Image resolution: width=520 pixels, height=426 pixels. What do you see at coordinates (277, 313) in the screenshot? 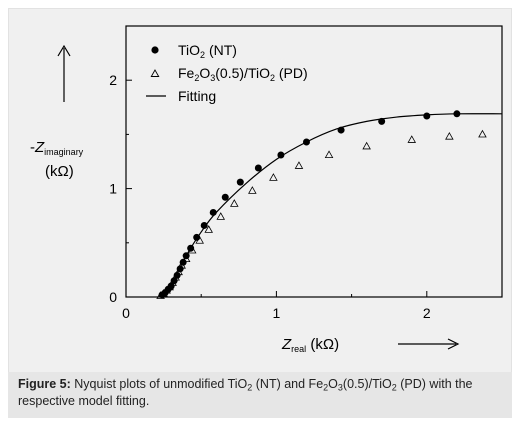
I see `x-tick-label: 1` at bounding box center [277, 313].